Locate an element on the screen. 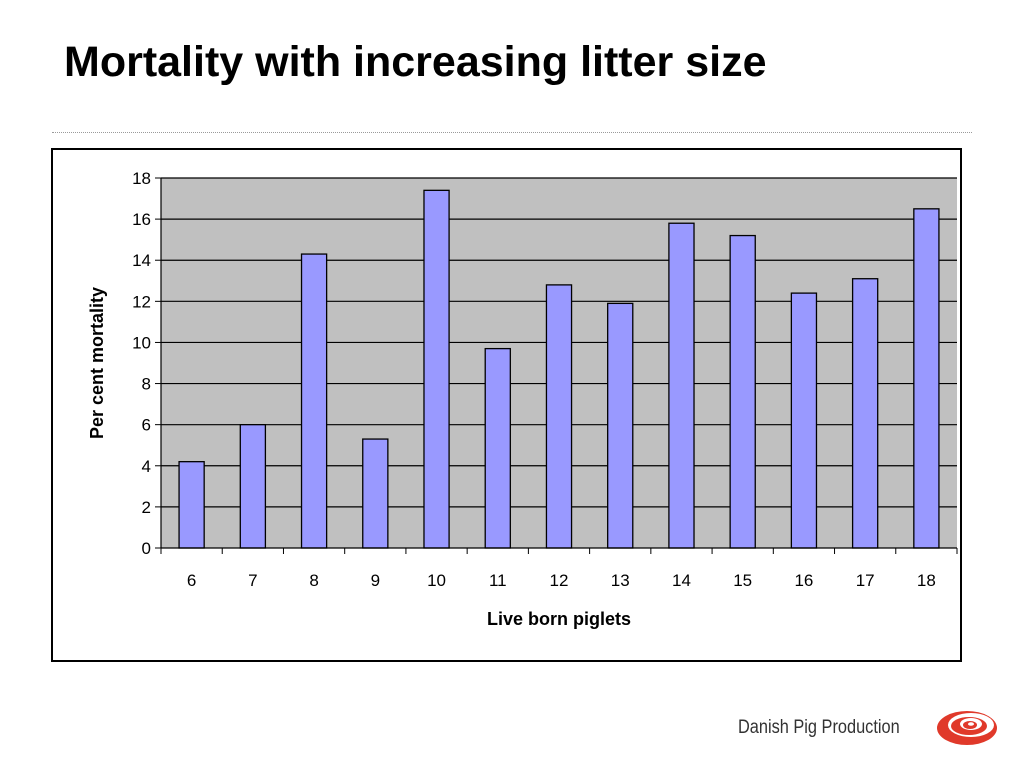  x-tick-label: 7 is located at coordinates (252, 580).